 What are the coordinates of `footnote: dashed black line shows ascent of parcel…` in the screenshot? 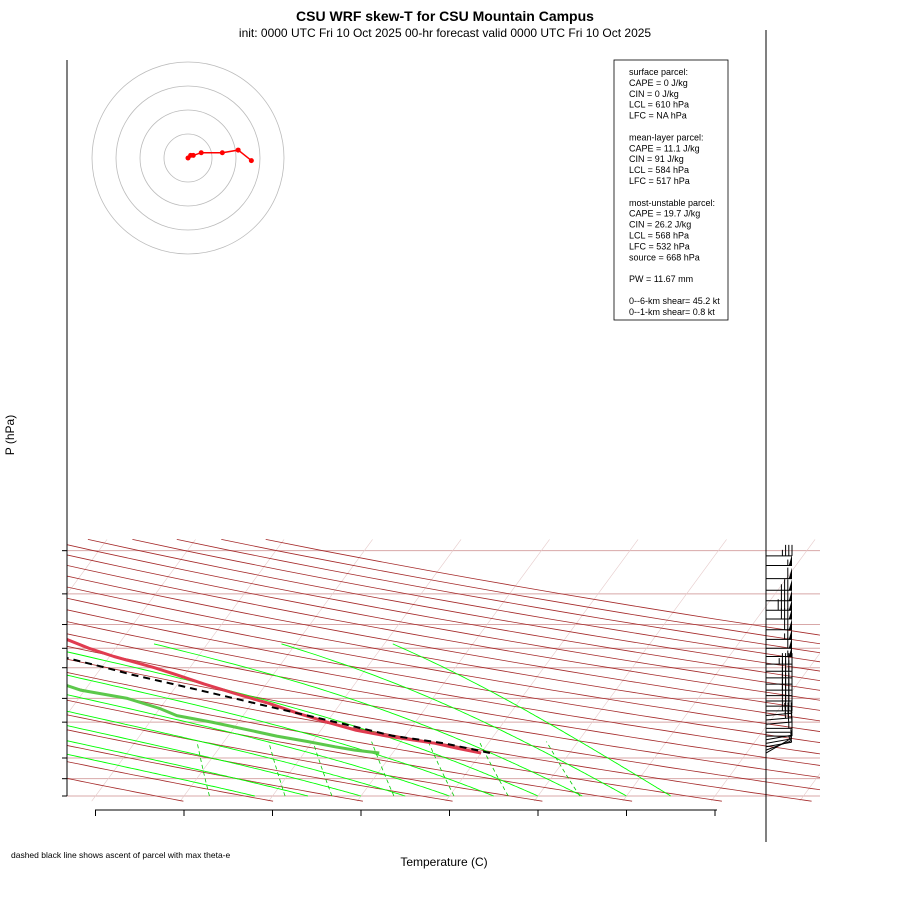 It's located at (121, 855).